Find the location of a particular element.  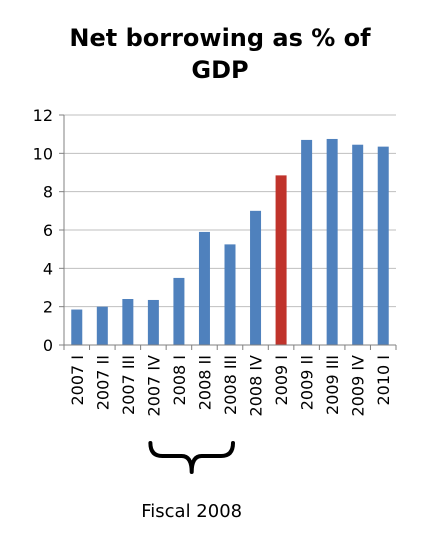

y-tick-label-8: 8 is located at coordinates (48, 192).